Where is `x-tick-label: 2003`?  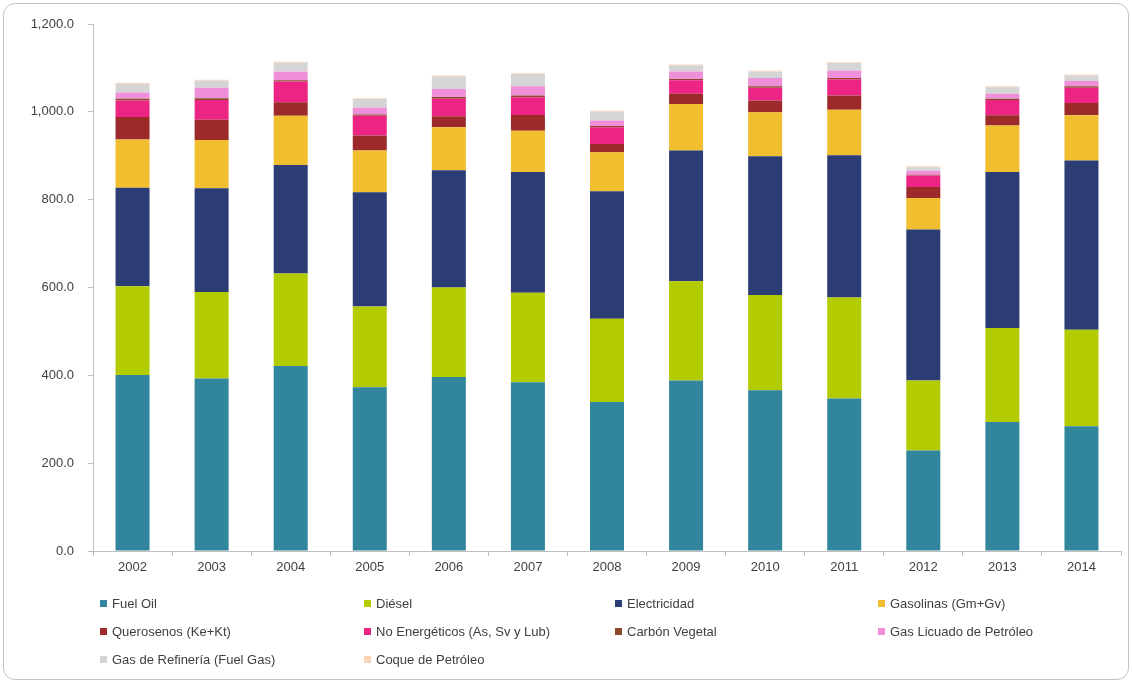 x-tick-label: 2003 is located at coordinates (212, 567).